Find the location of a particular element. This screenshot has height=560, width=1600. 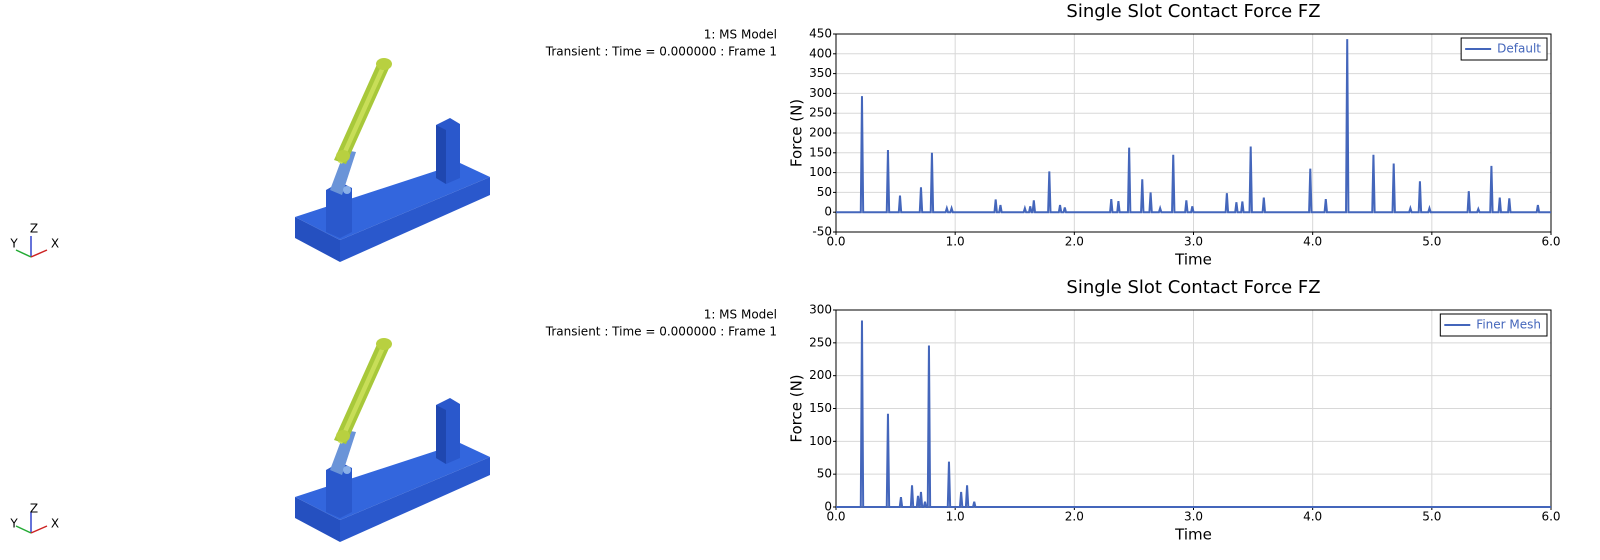

legend: Default is located at coordinates (1504, 49).